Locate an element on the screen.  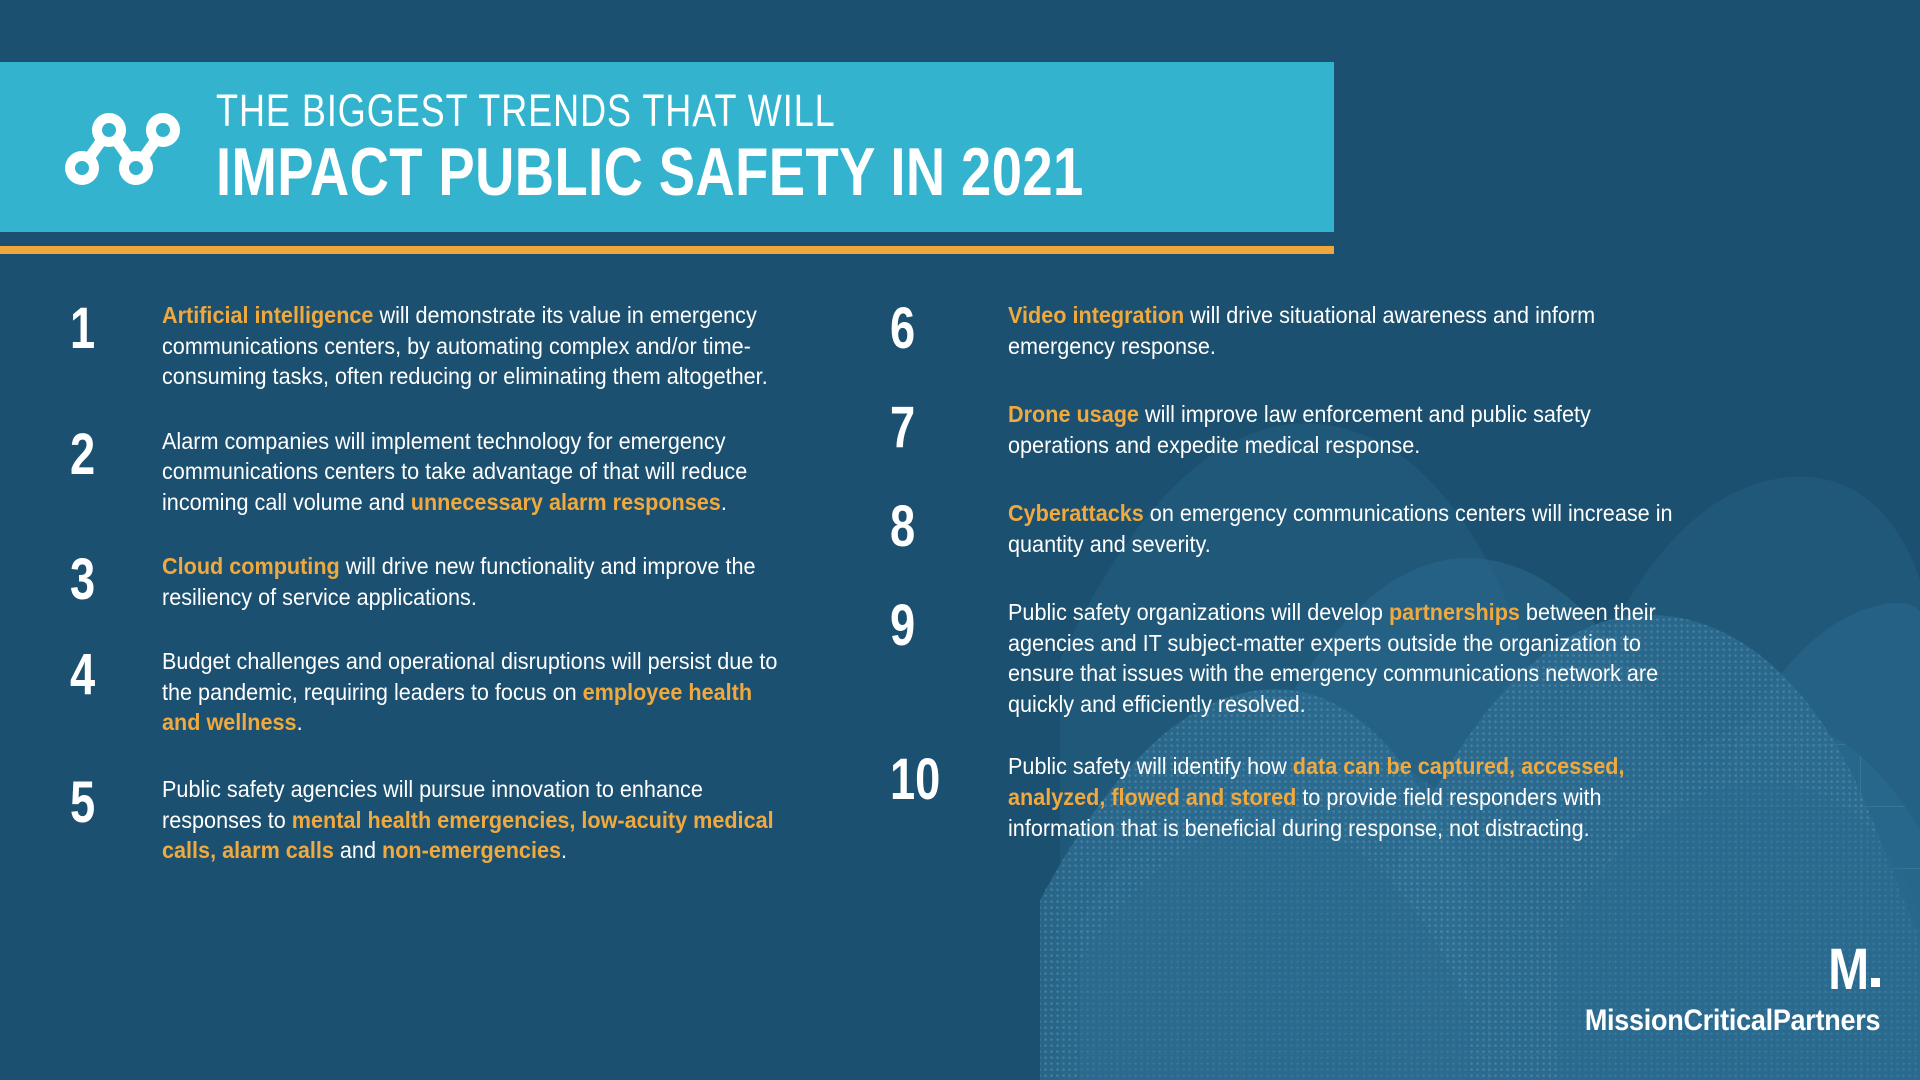
item-number: 8 is located at coordinates (903, 527).